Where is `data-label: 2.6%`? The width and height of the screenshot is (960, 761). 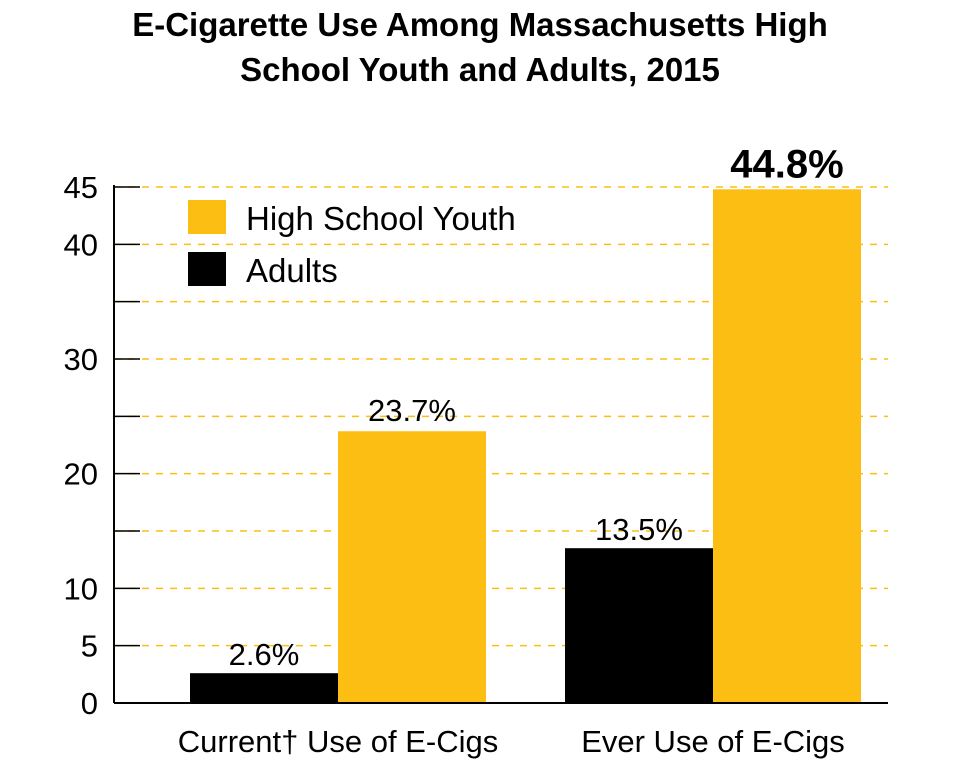 data-label: 2.6% is located at coordinates (264, 654).